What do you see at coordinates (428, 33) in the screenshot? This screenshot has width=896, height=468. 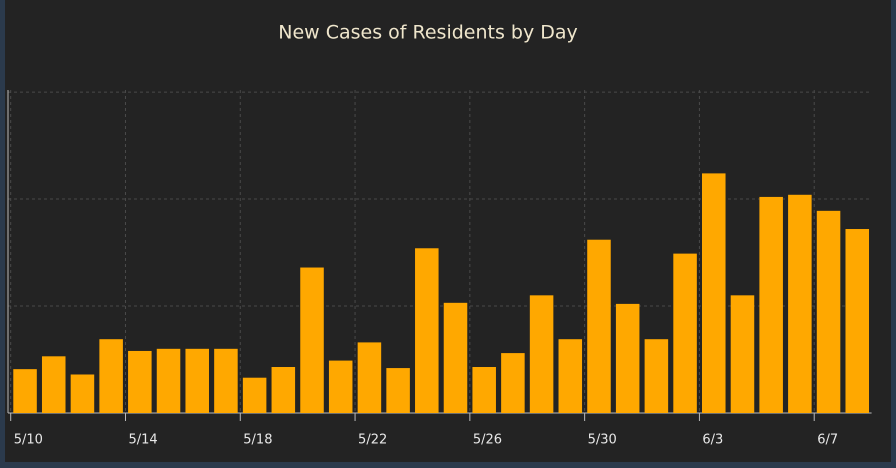 I see `chart-title: New Cases of Residents by Day` at bounding box center [428, 33].